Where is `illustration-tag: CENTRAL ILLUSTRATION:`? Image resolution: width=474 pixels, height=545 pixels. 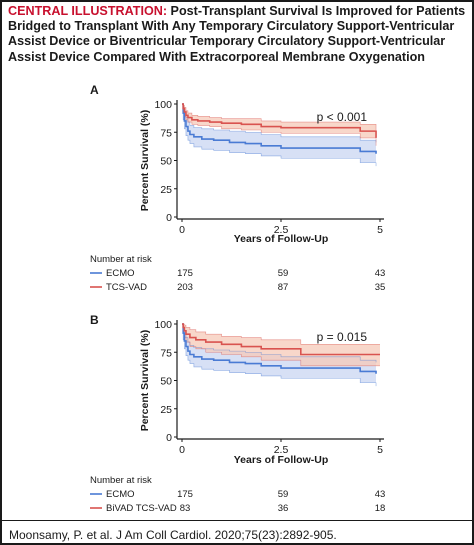
illustration-tag: CENTRAL ILLUSTRATION: is located at coordinates (88, 11).